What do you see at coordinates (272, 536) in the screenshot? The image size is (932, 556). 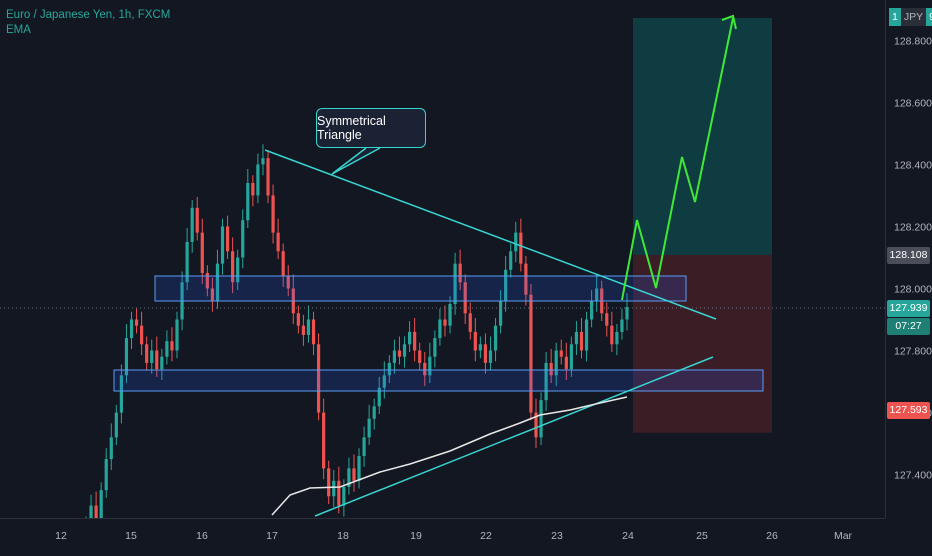 I see `time-tick-label: 17` at bounding box center [272, 536].